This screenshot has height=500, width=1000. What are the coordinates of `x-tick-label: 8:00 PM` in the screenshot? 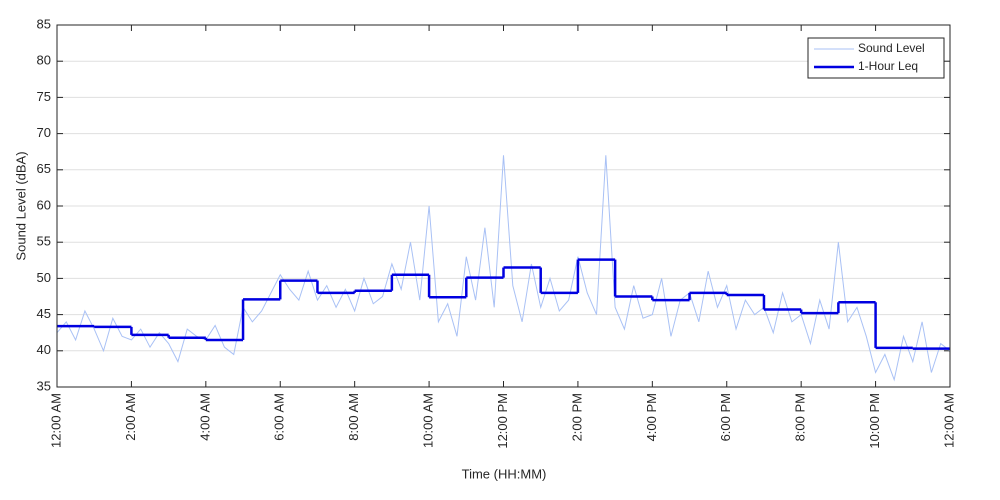 It's located at (800, 417).